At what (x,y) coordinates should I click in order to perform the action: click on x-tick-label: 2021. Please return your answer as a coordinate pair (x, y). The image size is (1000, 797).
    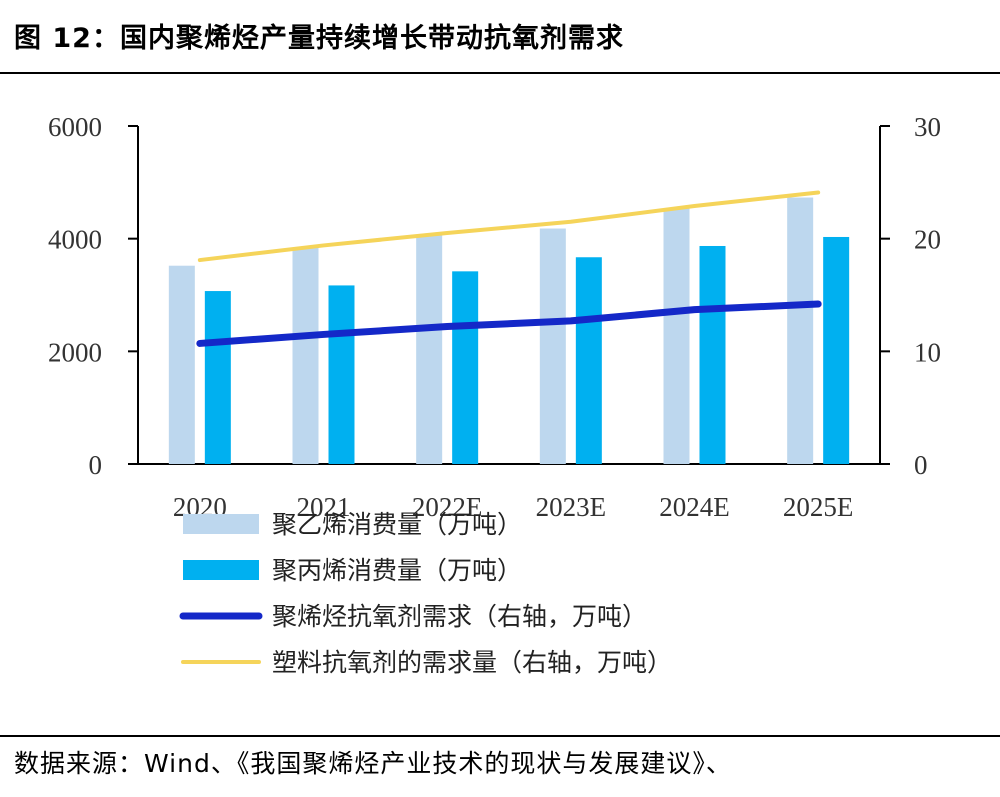
    Looking at the image, I should click on (324, 507).